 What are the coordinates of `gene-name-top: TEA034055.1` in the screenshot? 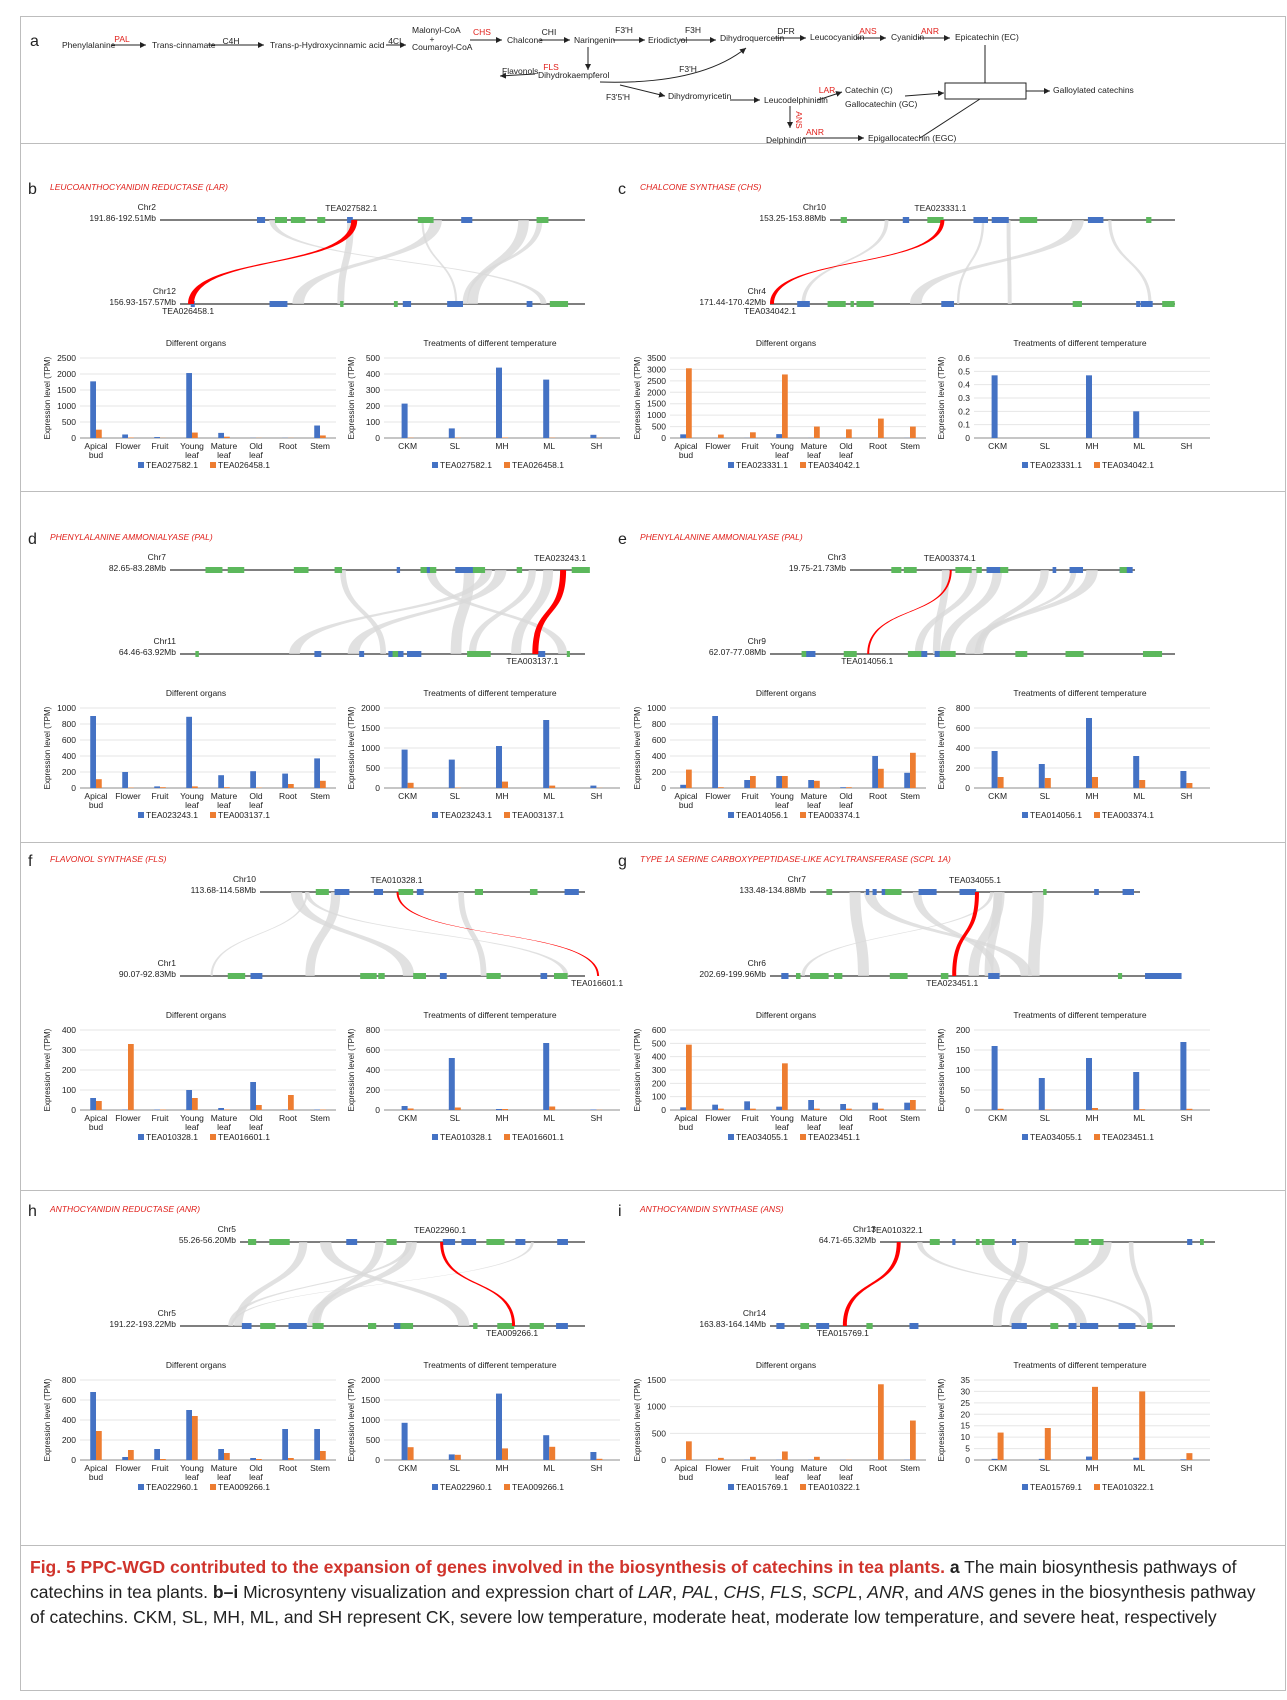 It's located at (975, 880).